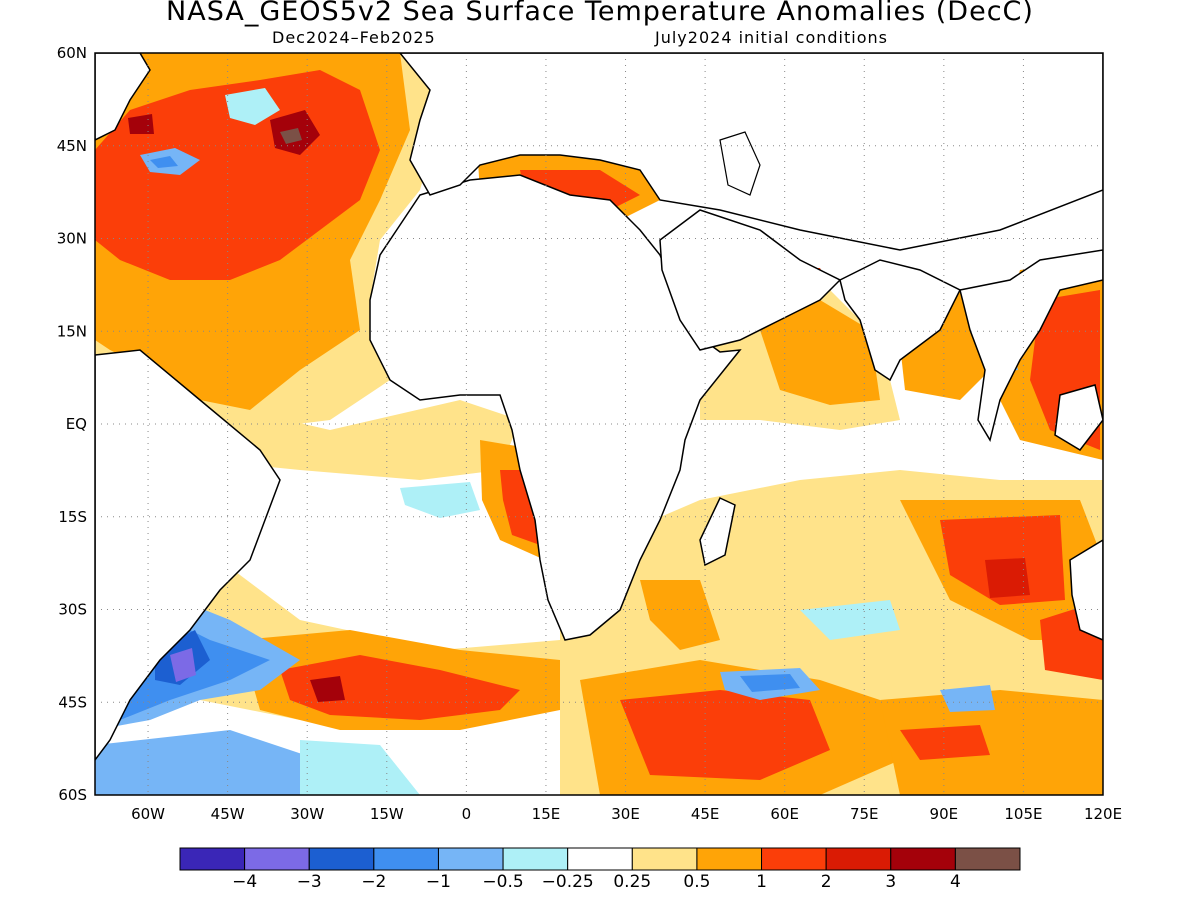  What do you see at coordinates (546, 814) in the screenshot?
I see `lon-label: 15E` at bounding box center [546, 814].